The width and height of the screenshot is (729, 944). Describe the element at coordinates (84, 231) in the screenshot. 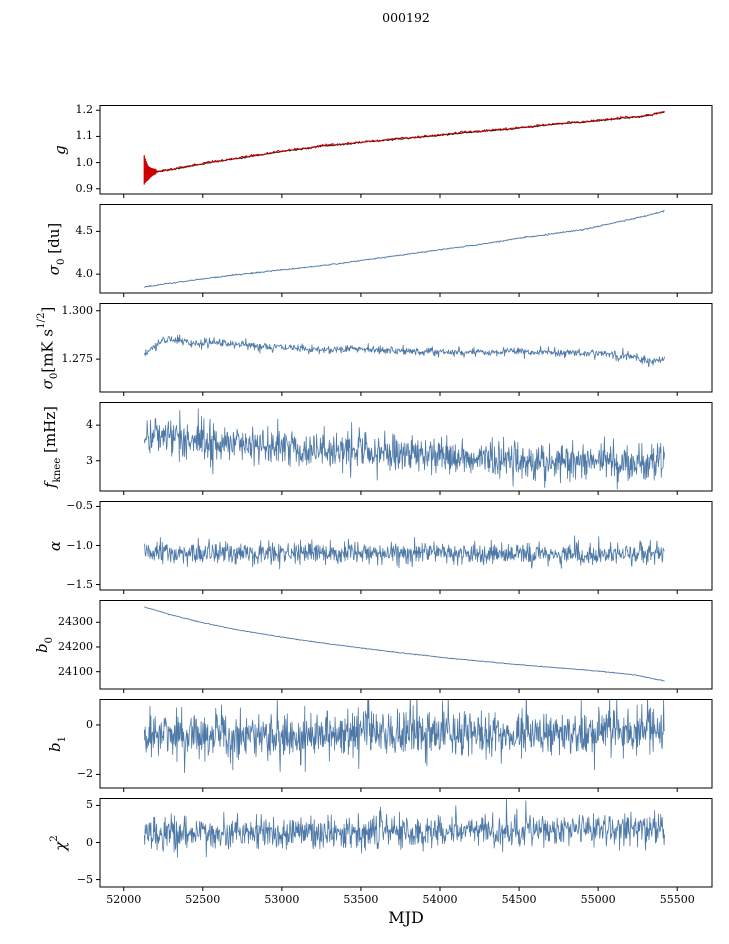

I see `ytick-label-sigma0-du: 4.5` at that location.